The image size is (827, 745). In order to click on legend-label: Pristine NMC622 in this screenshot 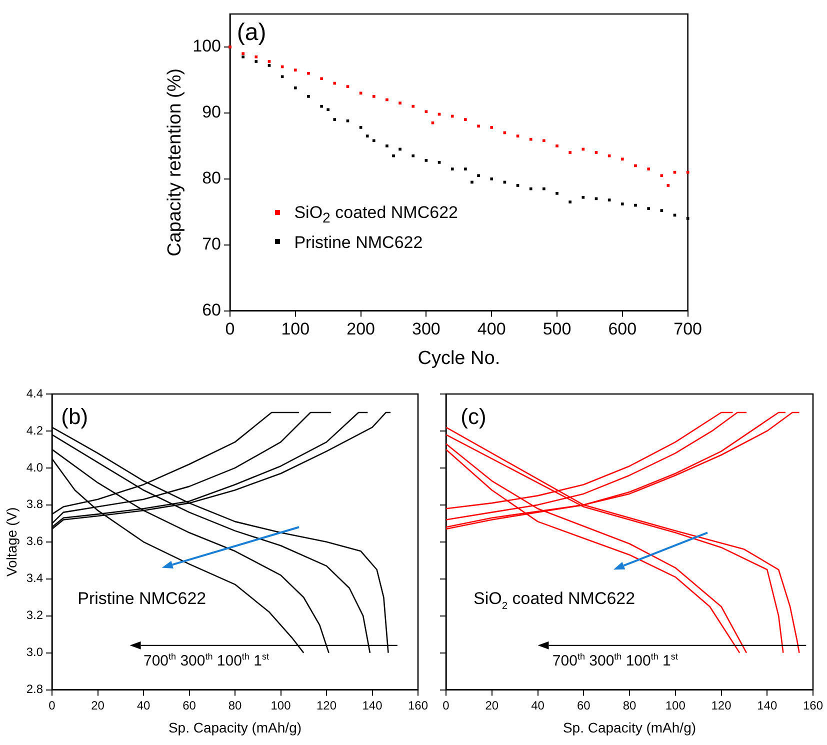, I will do `click(358, 242)`.